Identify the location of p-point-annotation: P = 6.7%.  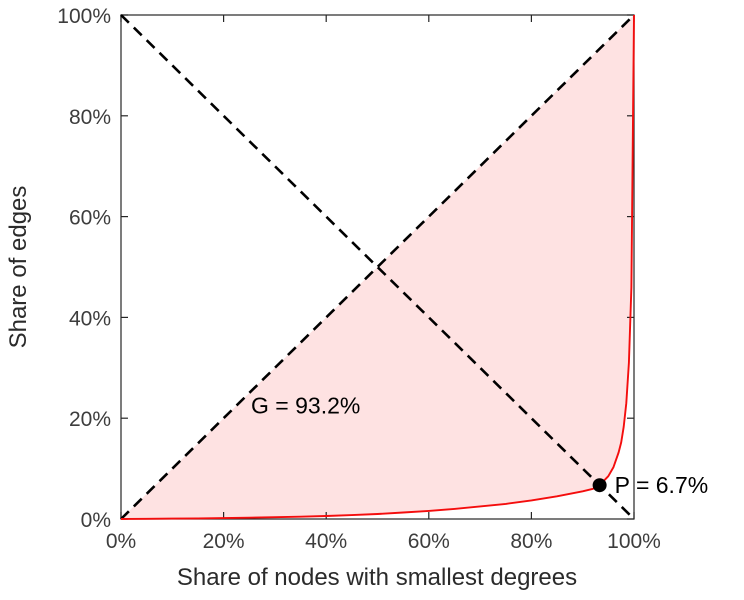
(662, 485).